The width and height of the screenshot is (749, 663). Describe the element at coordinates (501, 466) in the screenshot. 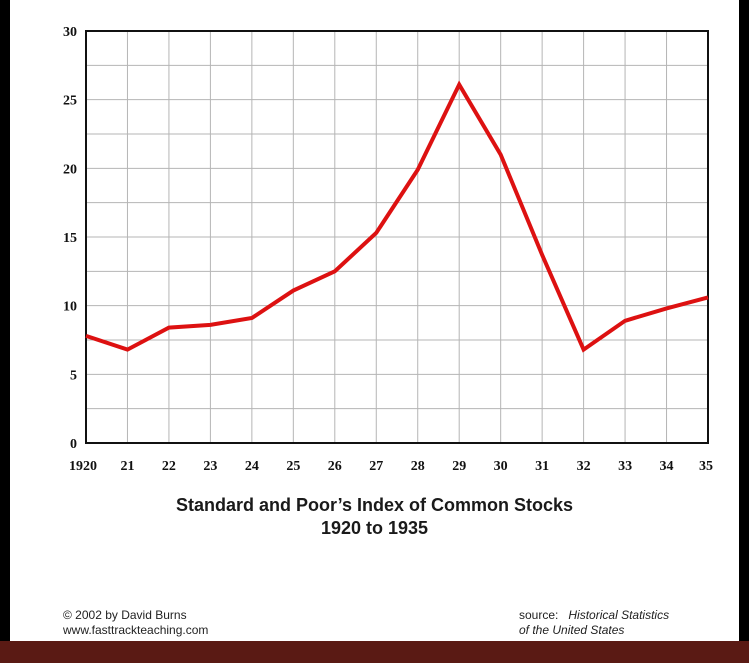

I see `x-tick-label-30: 30` at that location.